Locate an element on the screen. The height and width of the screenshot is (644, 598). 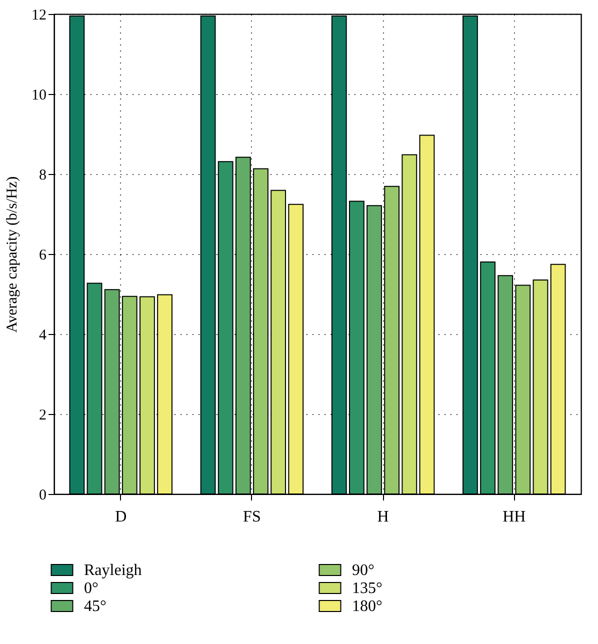
y-tick-label: 4 is located at coordinates (43, 336).